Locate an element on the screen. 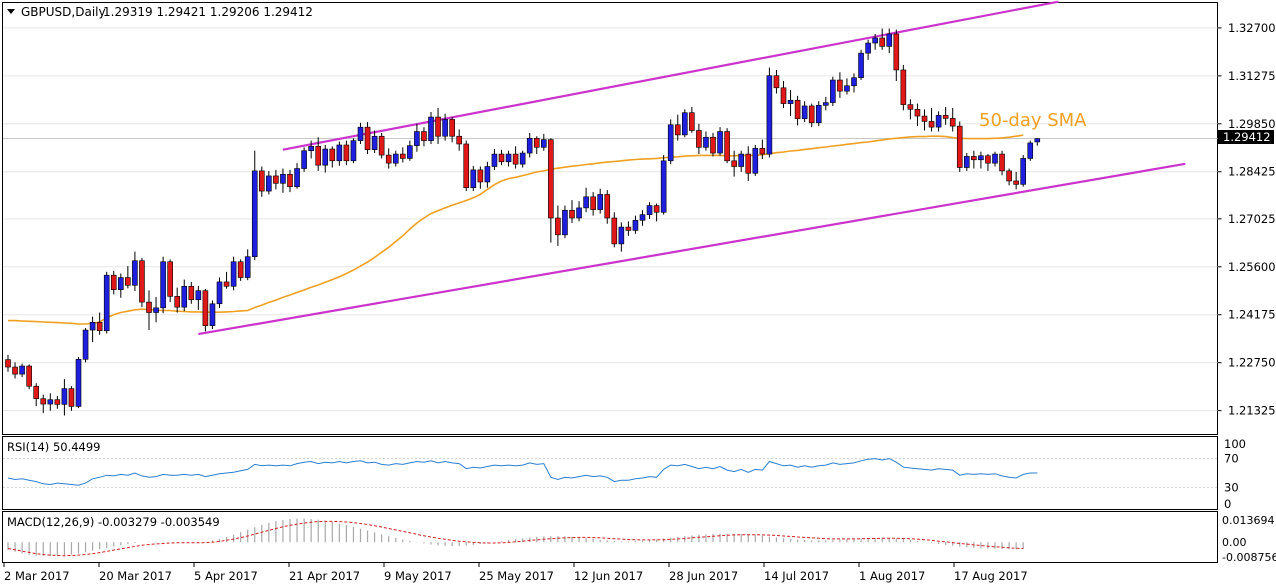 This screenshot has width=1276, height=588. ohlc-values: 1.29319 1.29421 1.29206 1.29412 is located at coordinates (208, 12).